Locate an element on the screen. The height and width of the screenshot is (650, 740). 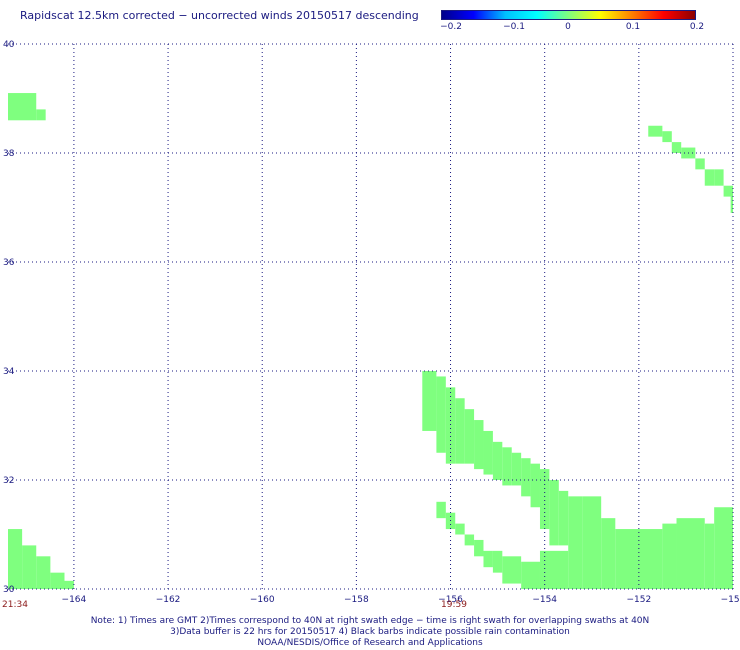
colorbar is located at coordinates (568, 15).